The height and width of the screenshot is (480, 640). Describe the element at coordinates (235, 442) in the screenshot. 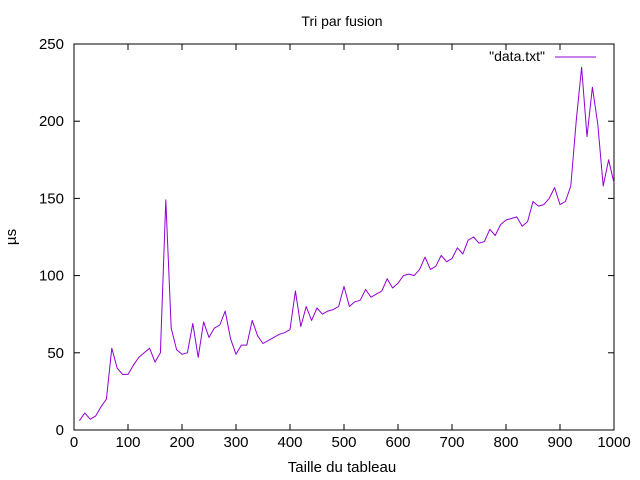

I see `x-tick-label: 300` at that location.